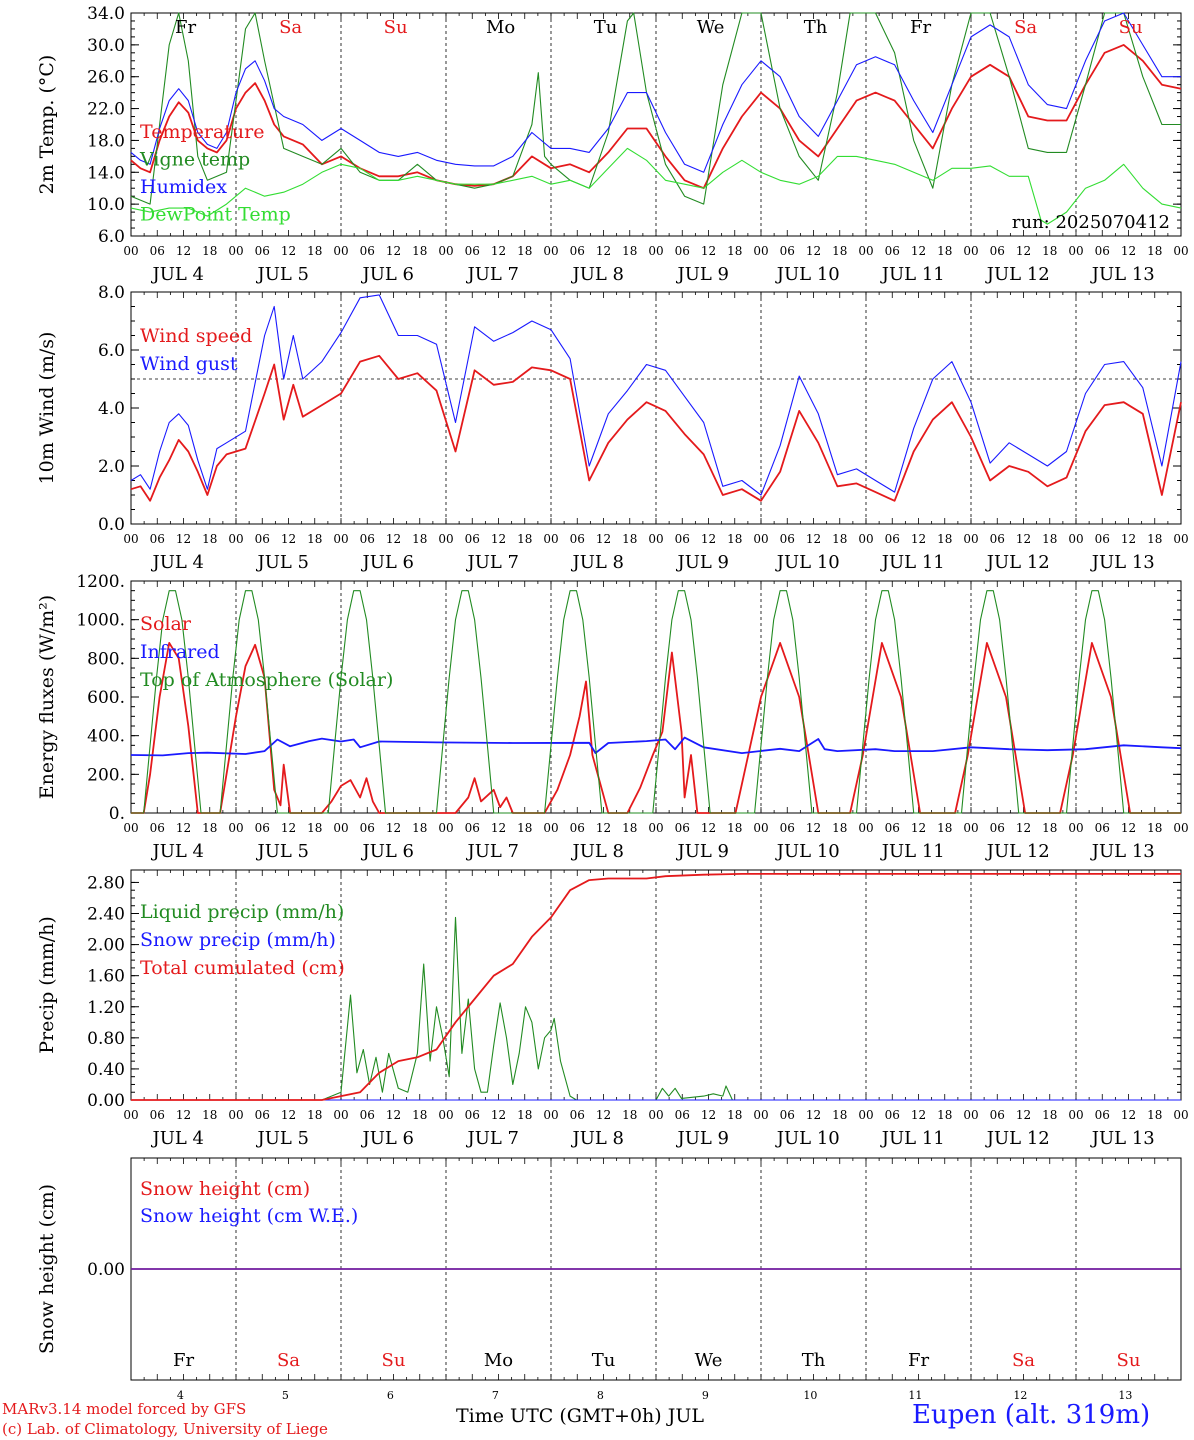 This screenshot has width=1194, height=1440. I want to click on weekday-label: Th, so click(814, 1360).